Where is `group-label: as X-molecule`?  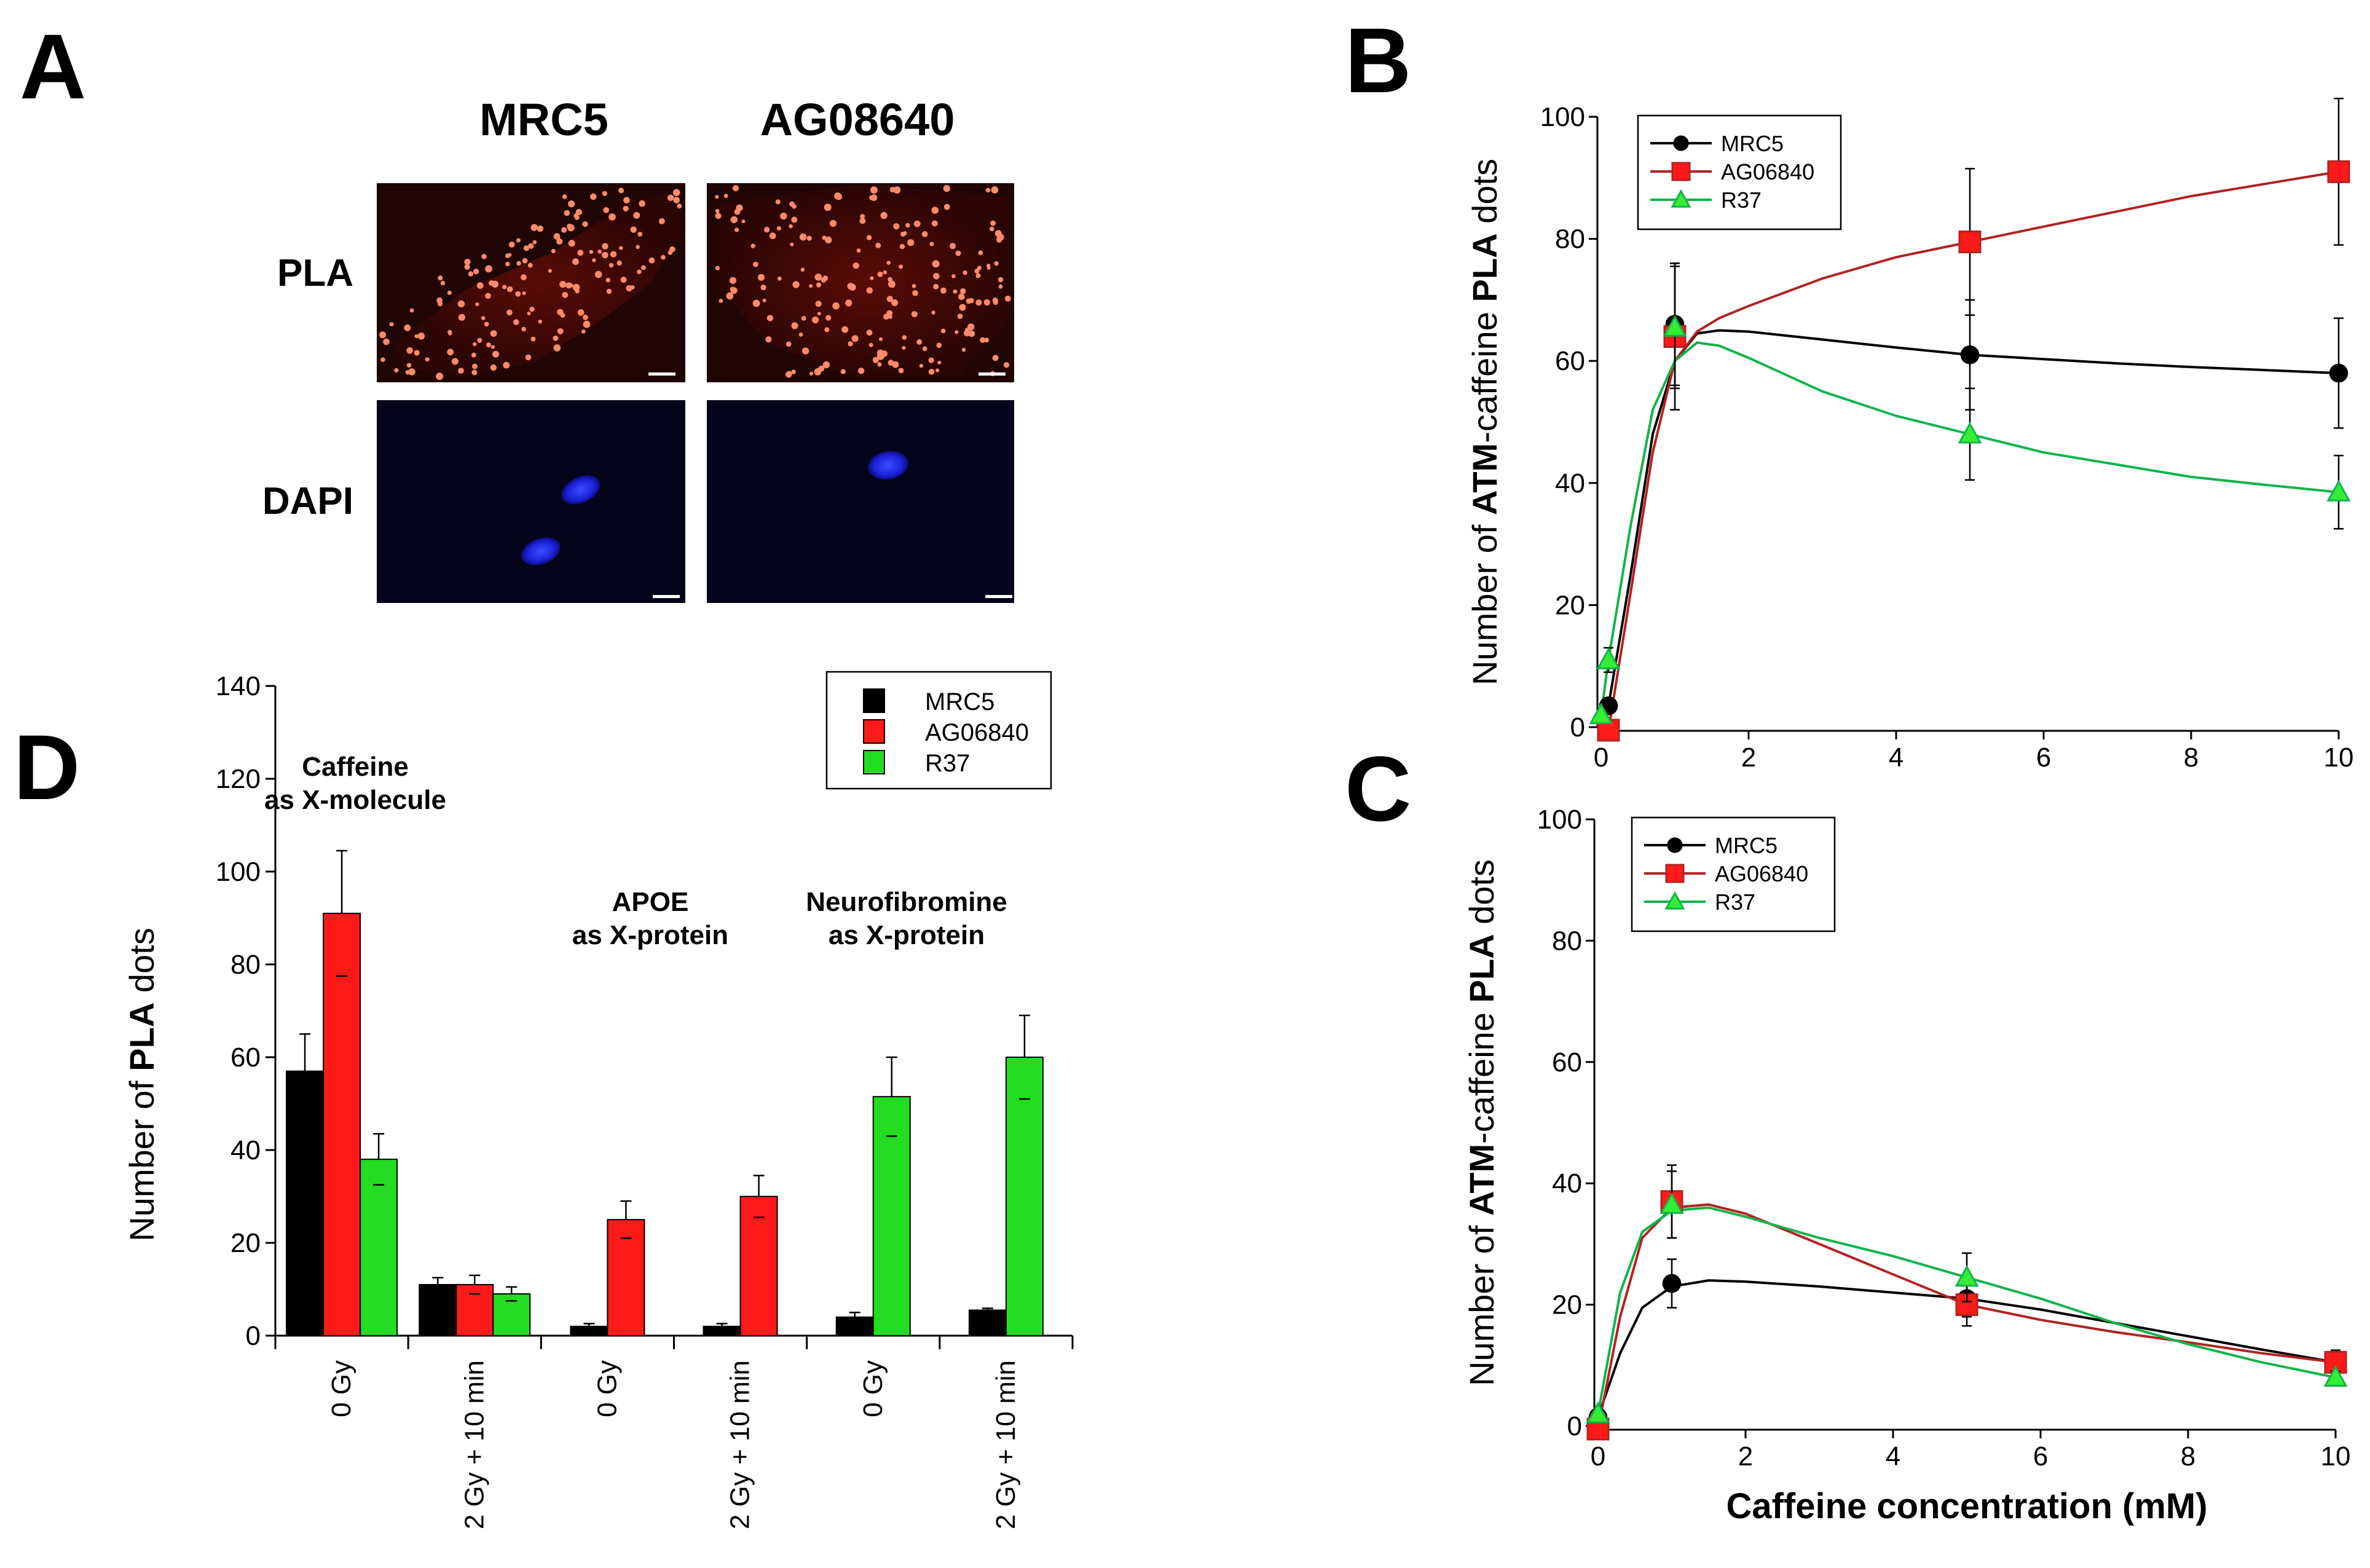 group-label: as X-molecule is located at coordinates (355, 800).